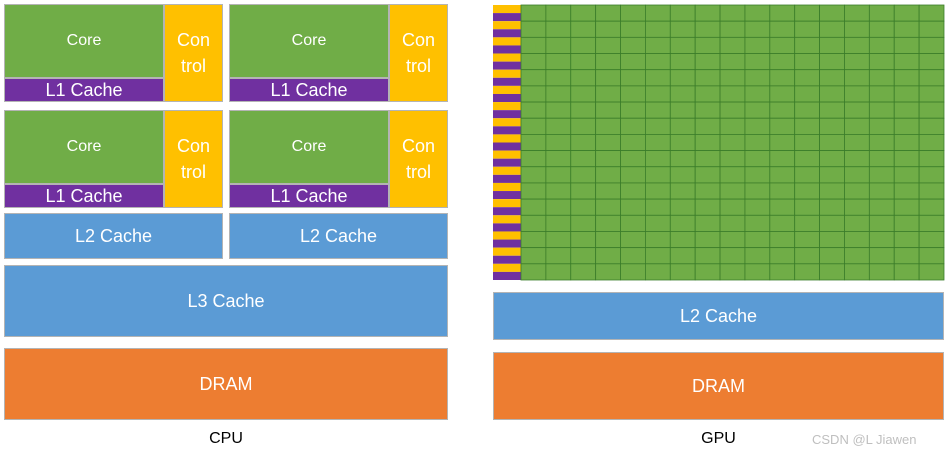  What do you see at coordinates (418, 172) in the screenshot?
I see `control-text-line2: trol` at bounding box center [418, 172].